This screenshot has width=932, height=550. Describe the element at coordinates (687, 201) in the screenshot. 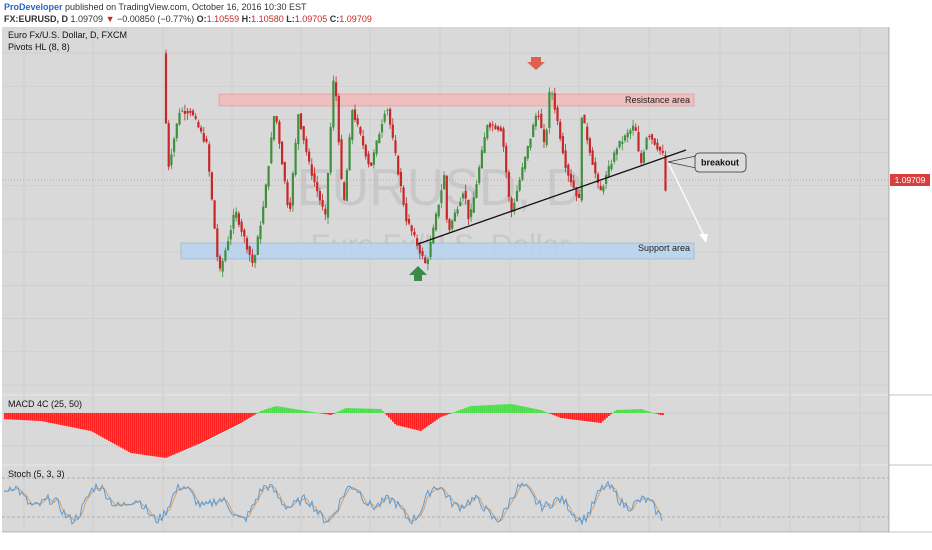

I see `projection-arrow-line` at that location.